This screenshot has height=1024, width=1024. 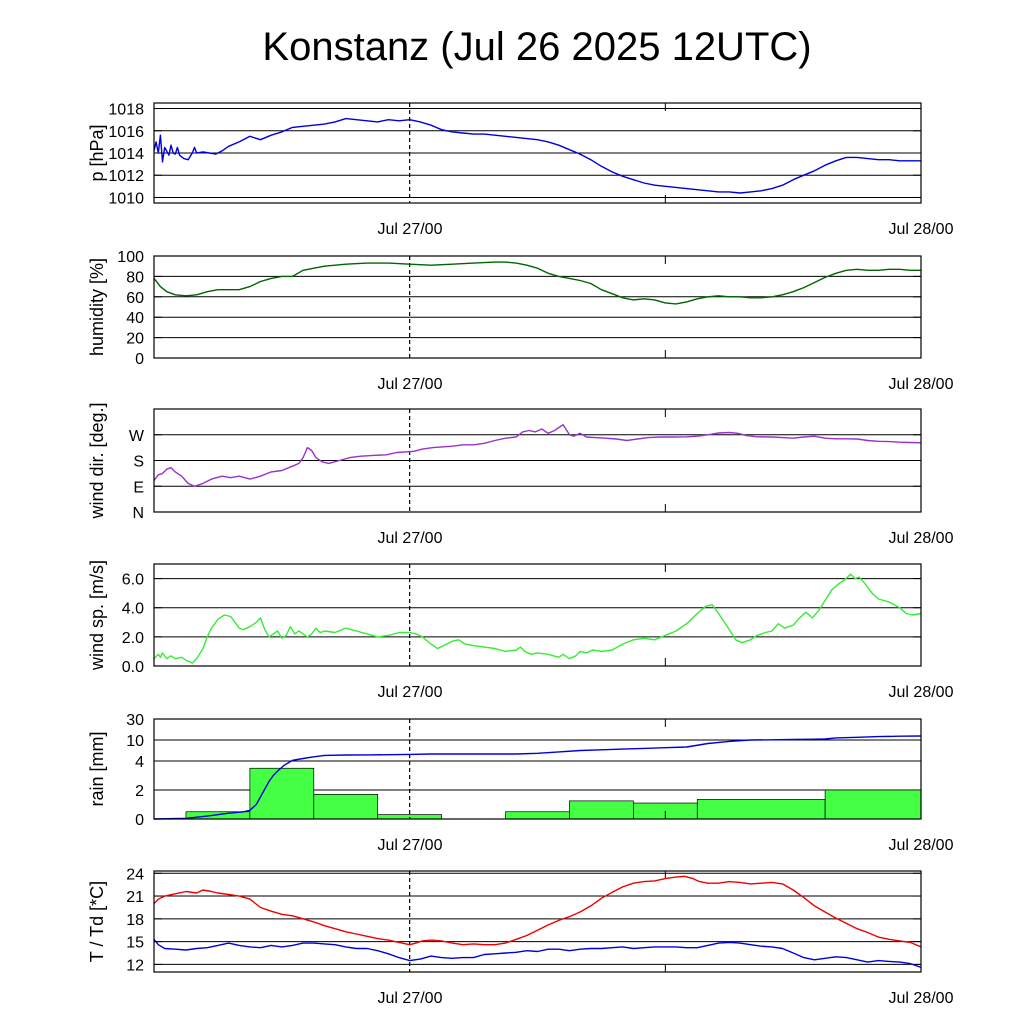 I want to click on y-tick-label: 20, so click(x=135, y=339).